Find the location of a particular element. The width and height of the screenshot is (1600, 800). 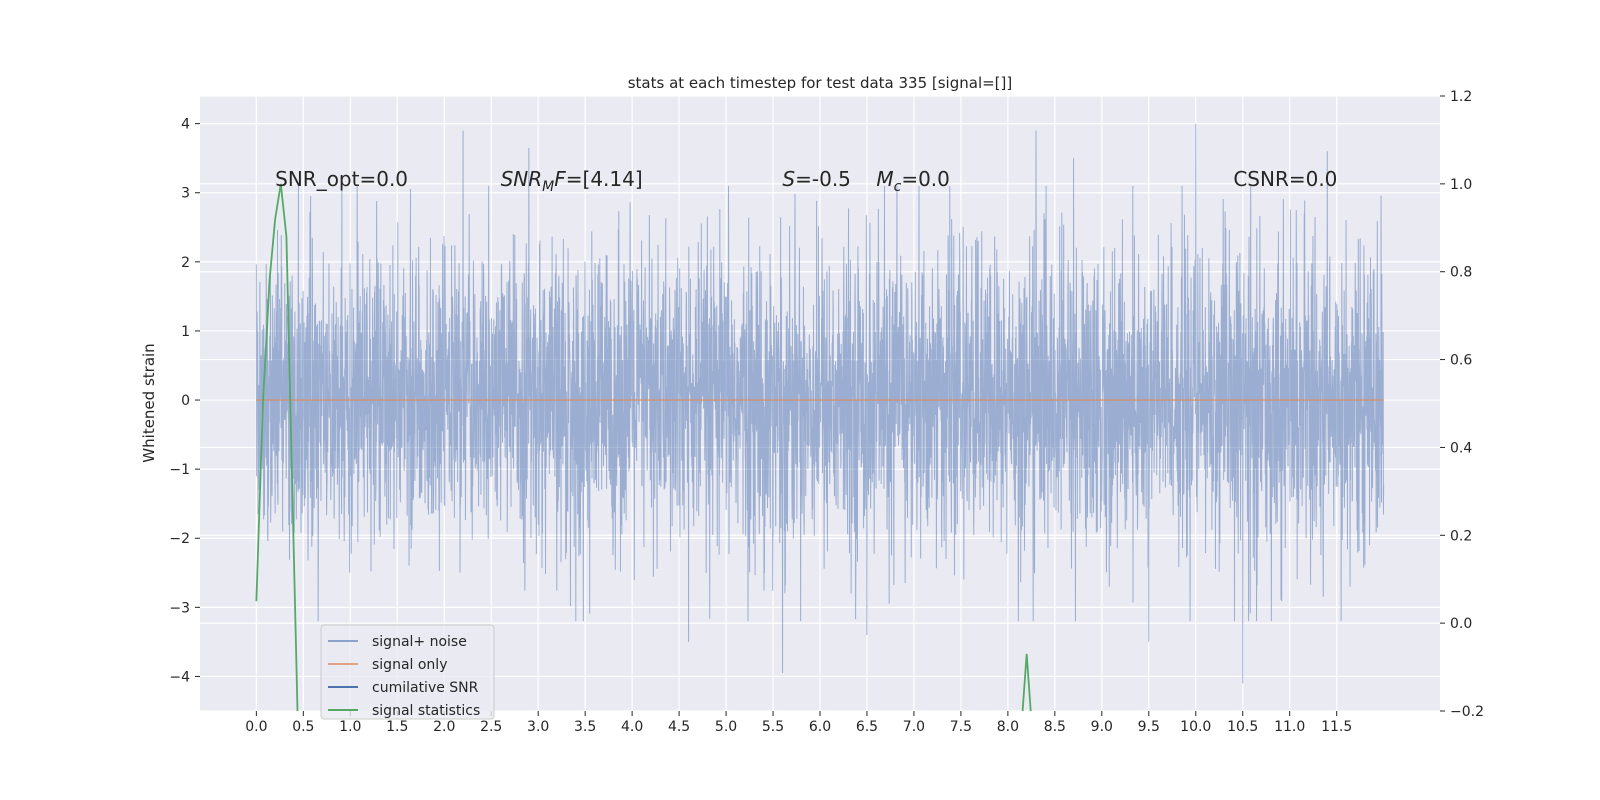

y2-tick-label: 0.8 is located at coordinates (1461, 273).